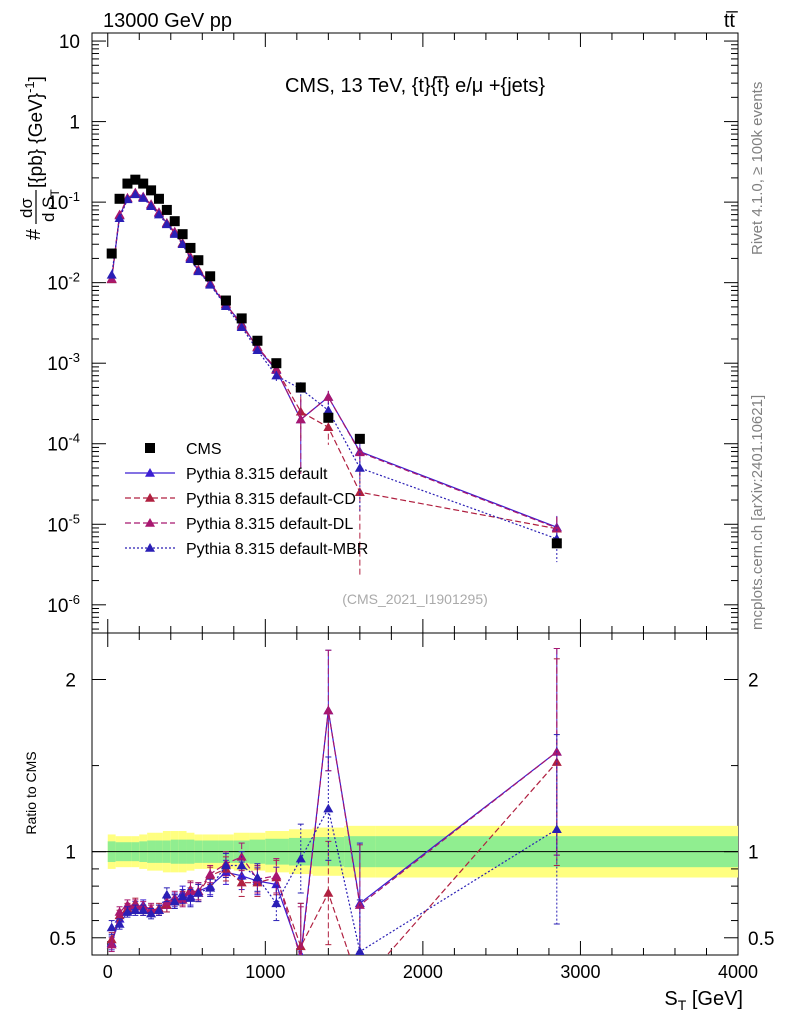 Image resolution: width=786 pixels, height=1024 pixels. What do you see at coordinates (150, 448) in the screenshot?
I see `legend-cms-marker` at bounding box center [150, 448].